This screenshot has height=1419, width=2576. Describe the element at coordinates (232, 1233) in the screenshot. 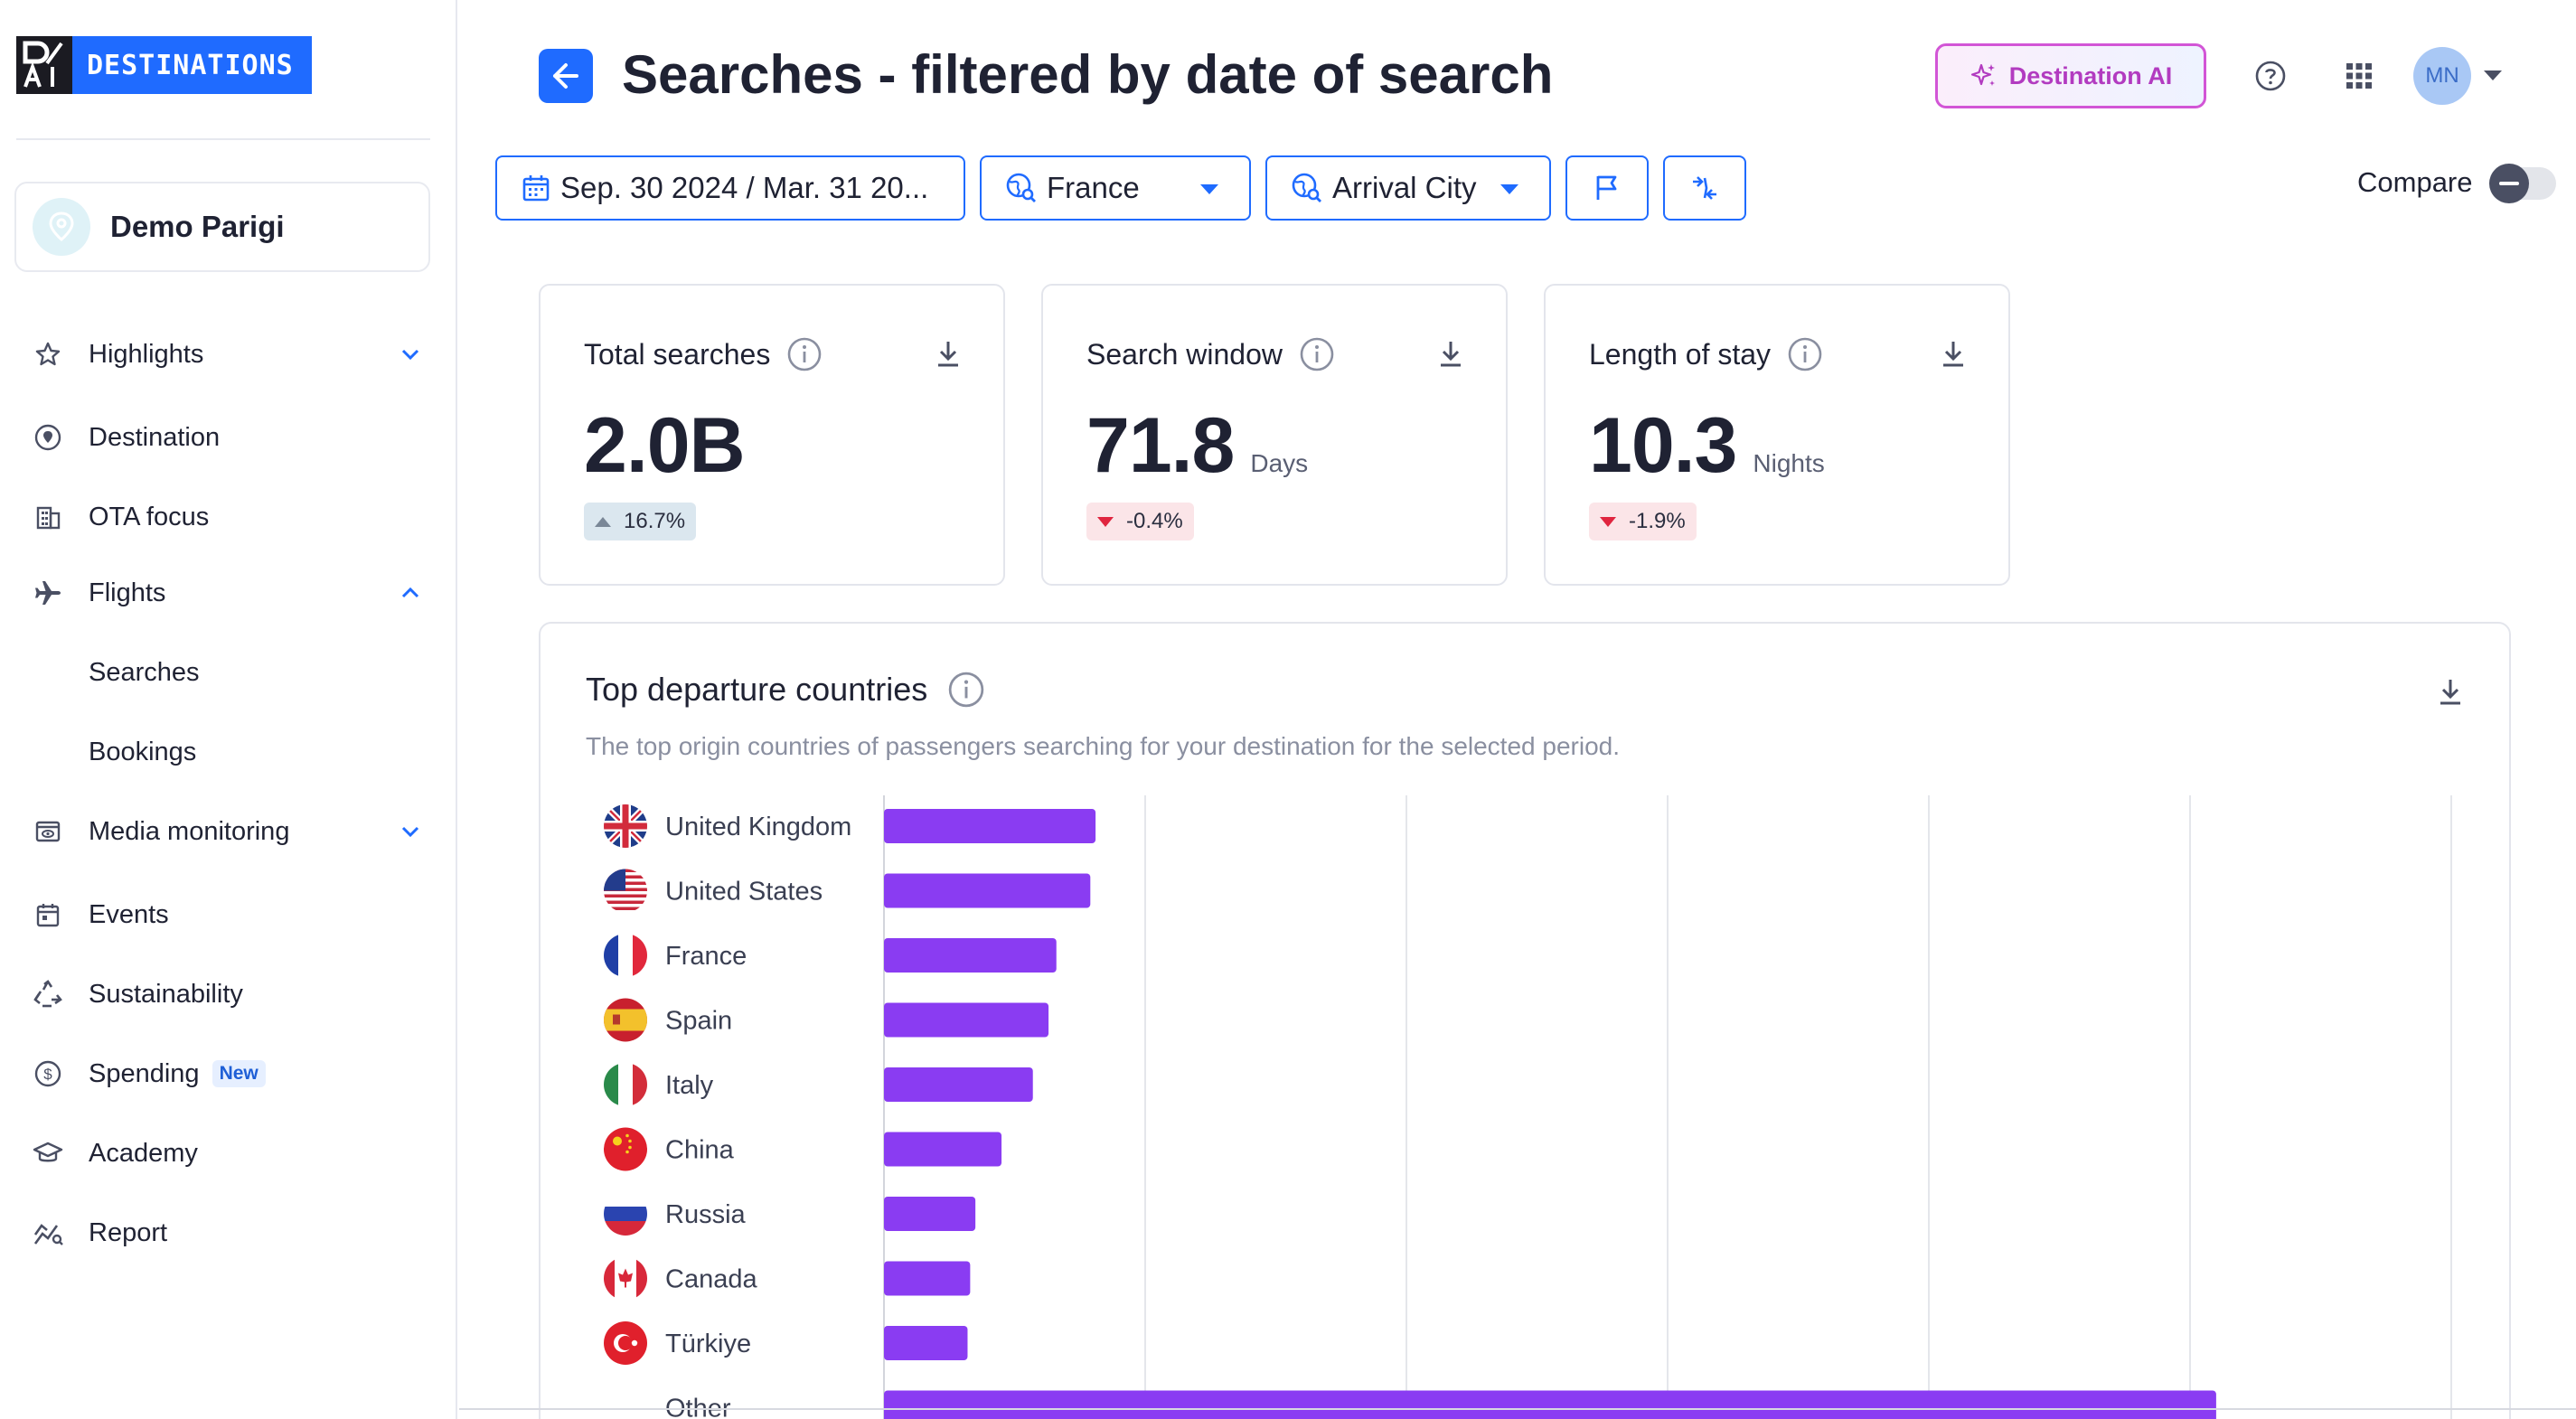

I see `sidebar-item-report: Report` at that location.